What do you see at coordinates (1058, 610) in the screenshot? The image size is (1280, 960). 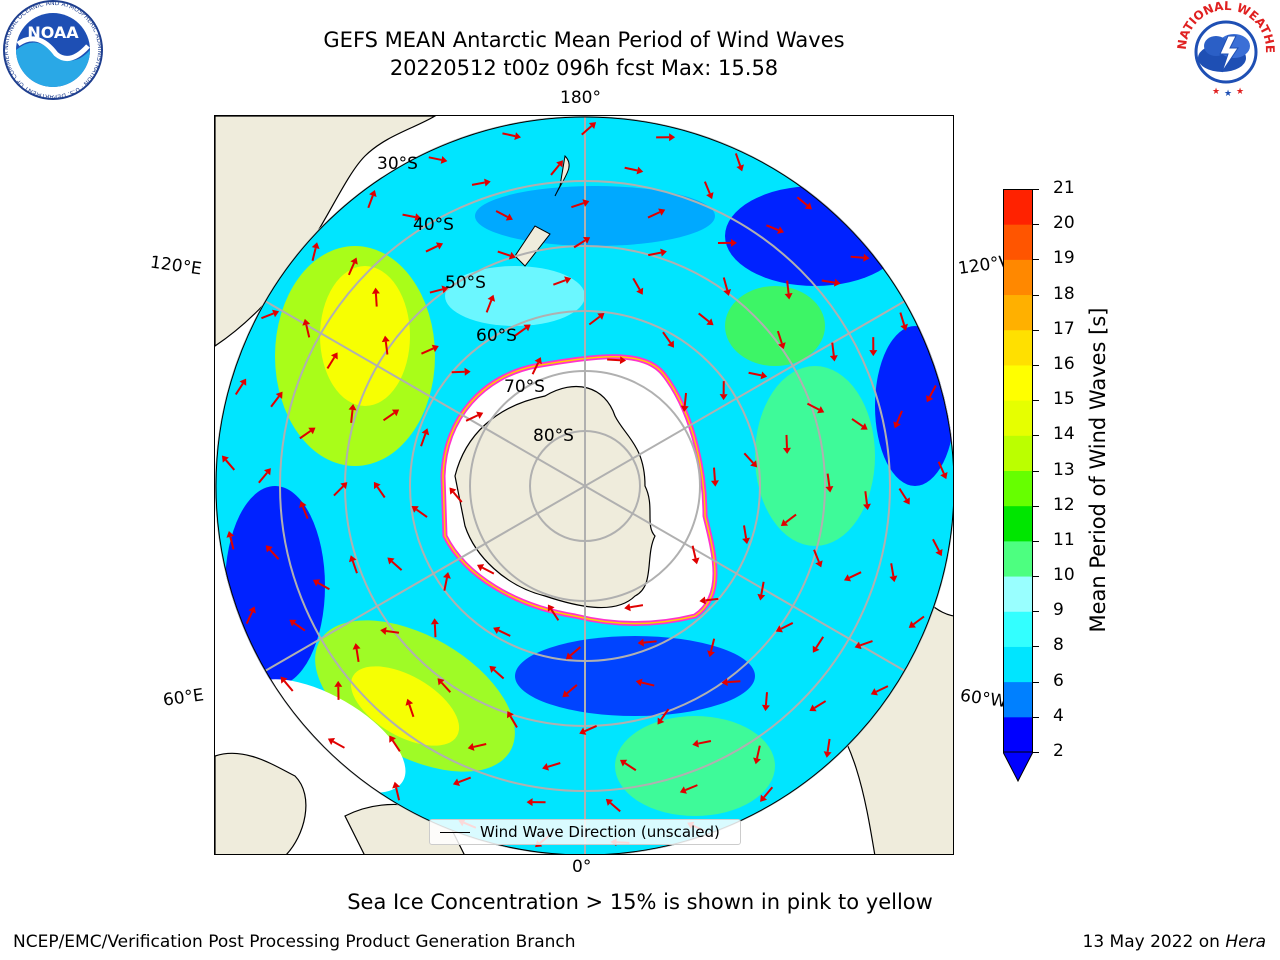 I see `colorbar-tick-label: 9` at bounding box center [1058, 610].